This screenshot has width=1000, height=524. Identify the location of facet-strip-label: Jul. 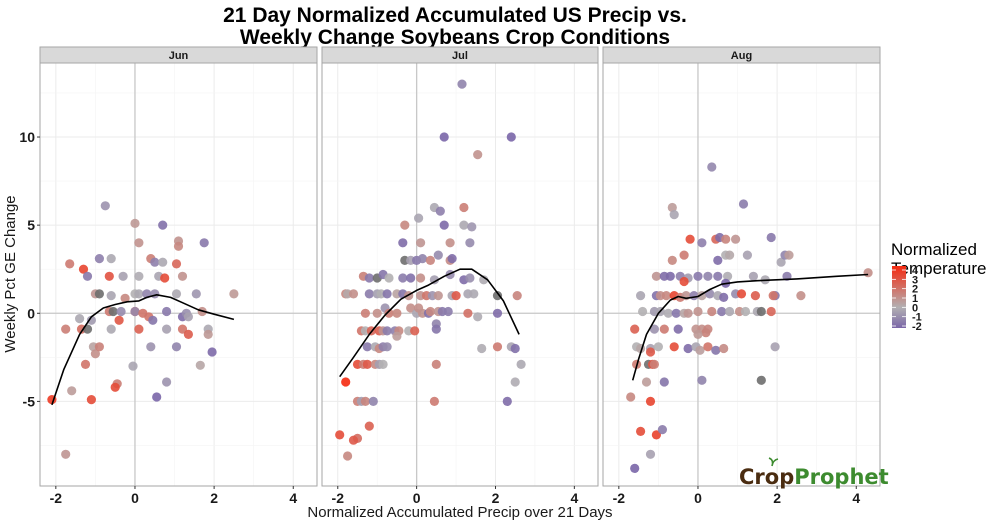
(460, 56).